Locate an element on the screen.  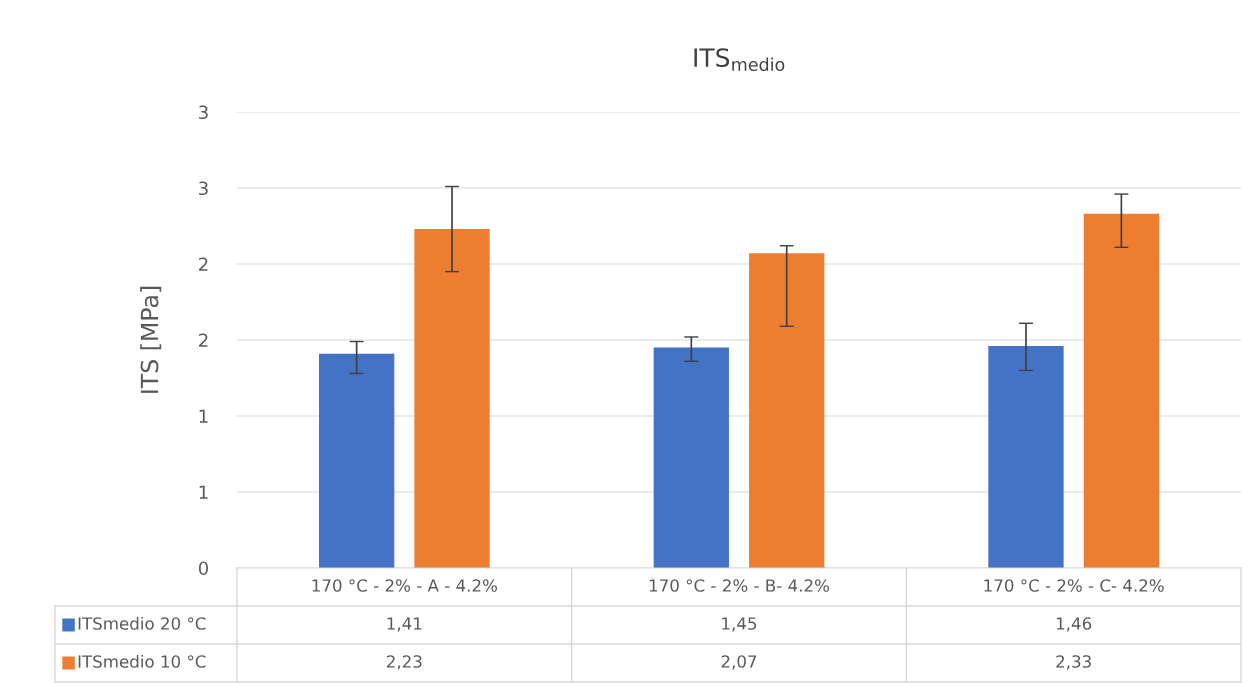
y-axis-title: ITS [MPa] is located at coordinates (151, 339).